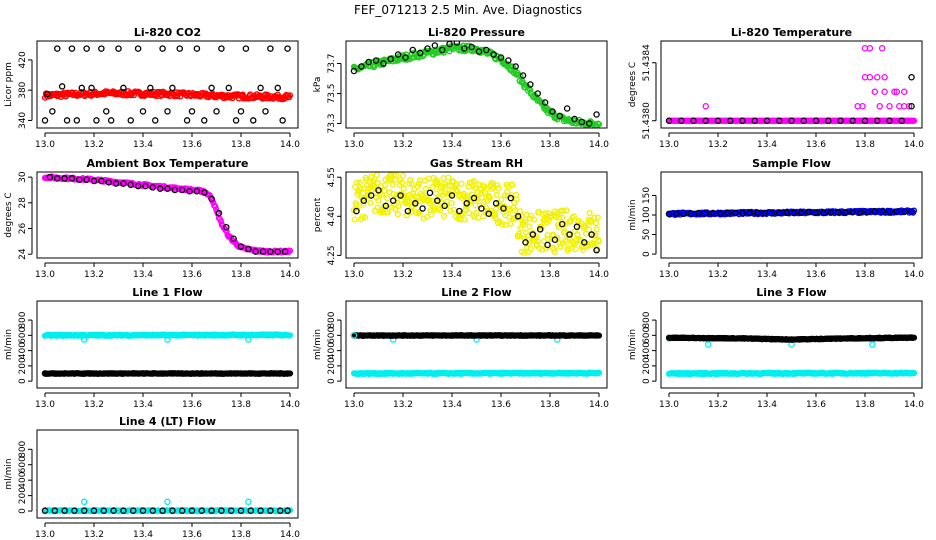 This screenshot has height=540, width=936. Describe the element at coordinates (791, 344) in the screenshot. I see `plot-frame` at that location.